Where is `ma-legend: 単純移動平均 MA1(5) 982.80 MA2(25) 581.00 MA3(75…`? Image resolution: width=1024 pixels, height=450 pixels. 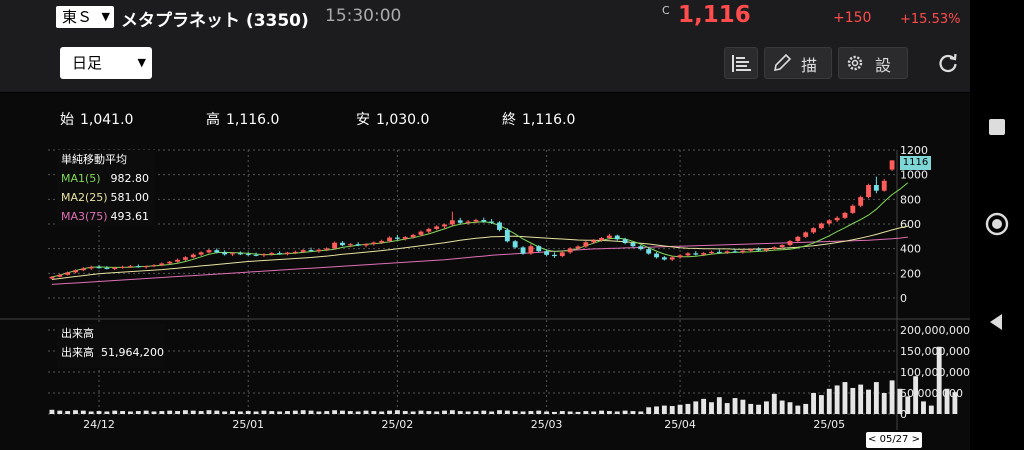 ma-legend: 単純移動平均 MA1(5) 982.80 MA2(25) 581.00 MA3(75… is located at coordinates (106, 188).